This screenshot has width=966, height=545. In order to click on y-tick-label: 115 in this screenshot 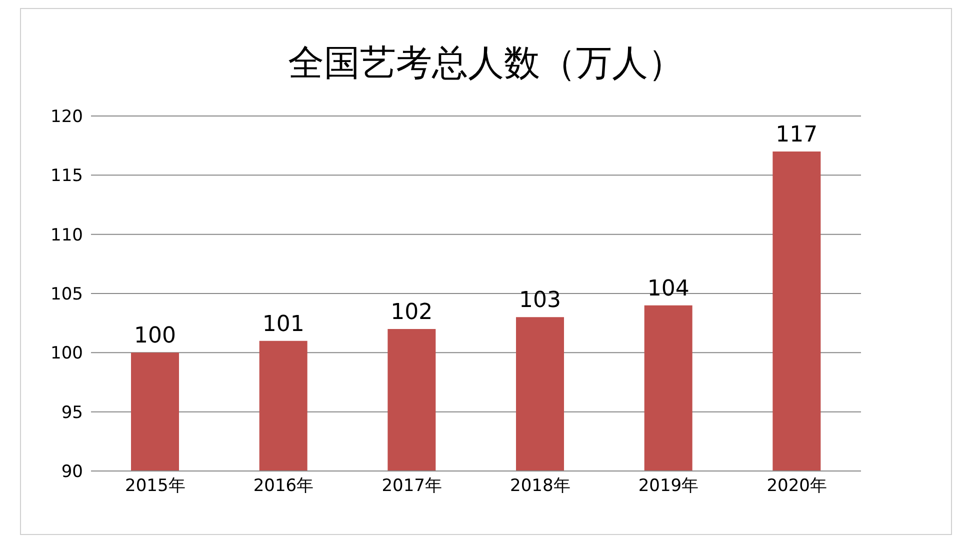, I will do `click(66, 176)`.